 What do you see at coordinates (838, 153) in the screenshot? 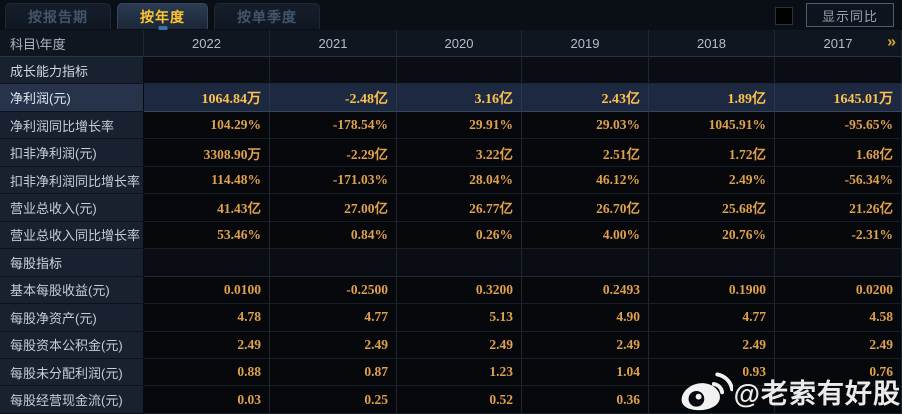
I see `value-cell: 1.68亿` at bounding box center [838, 153].